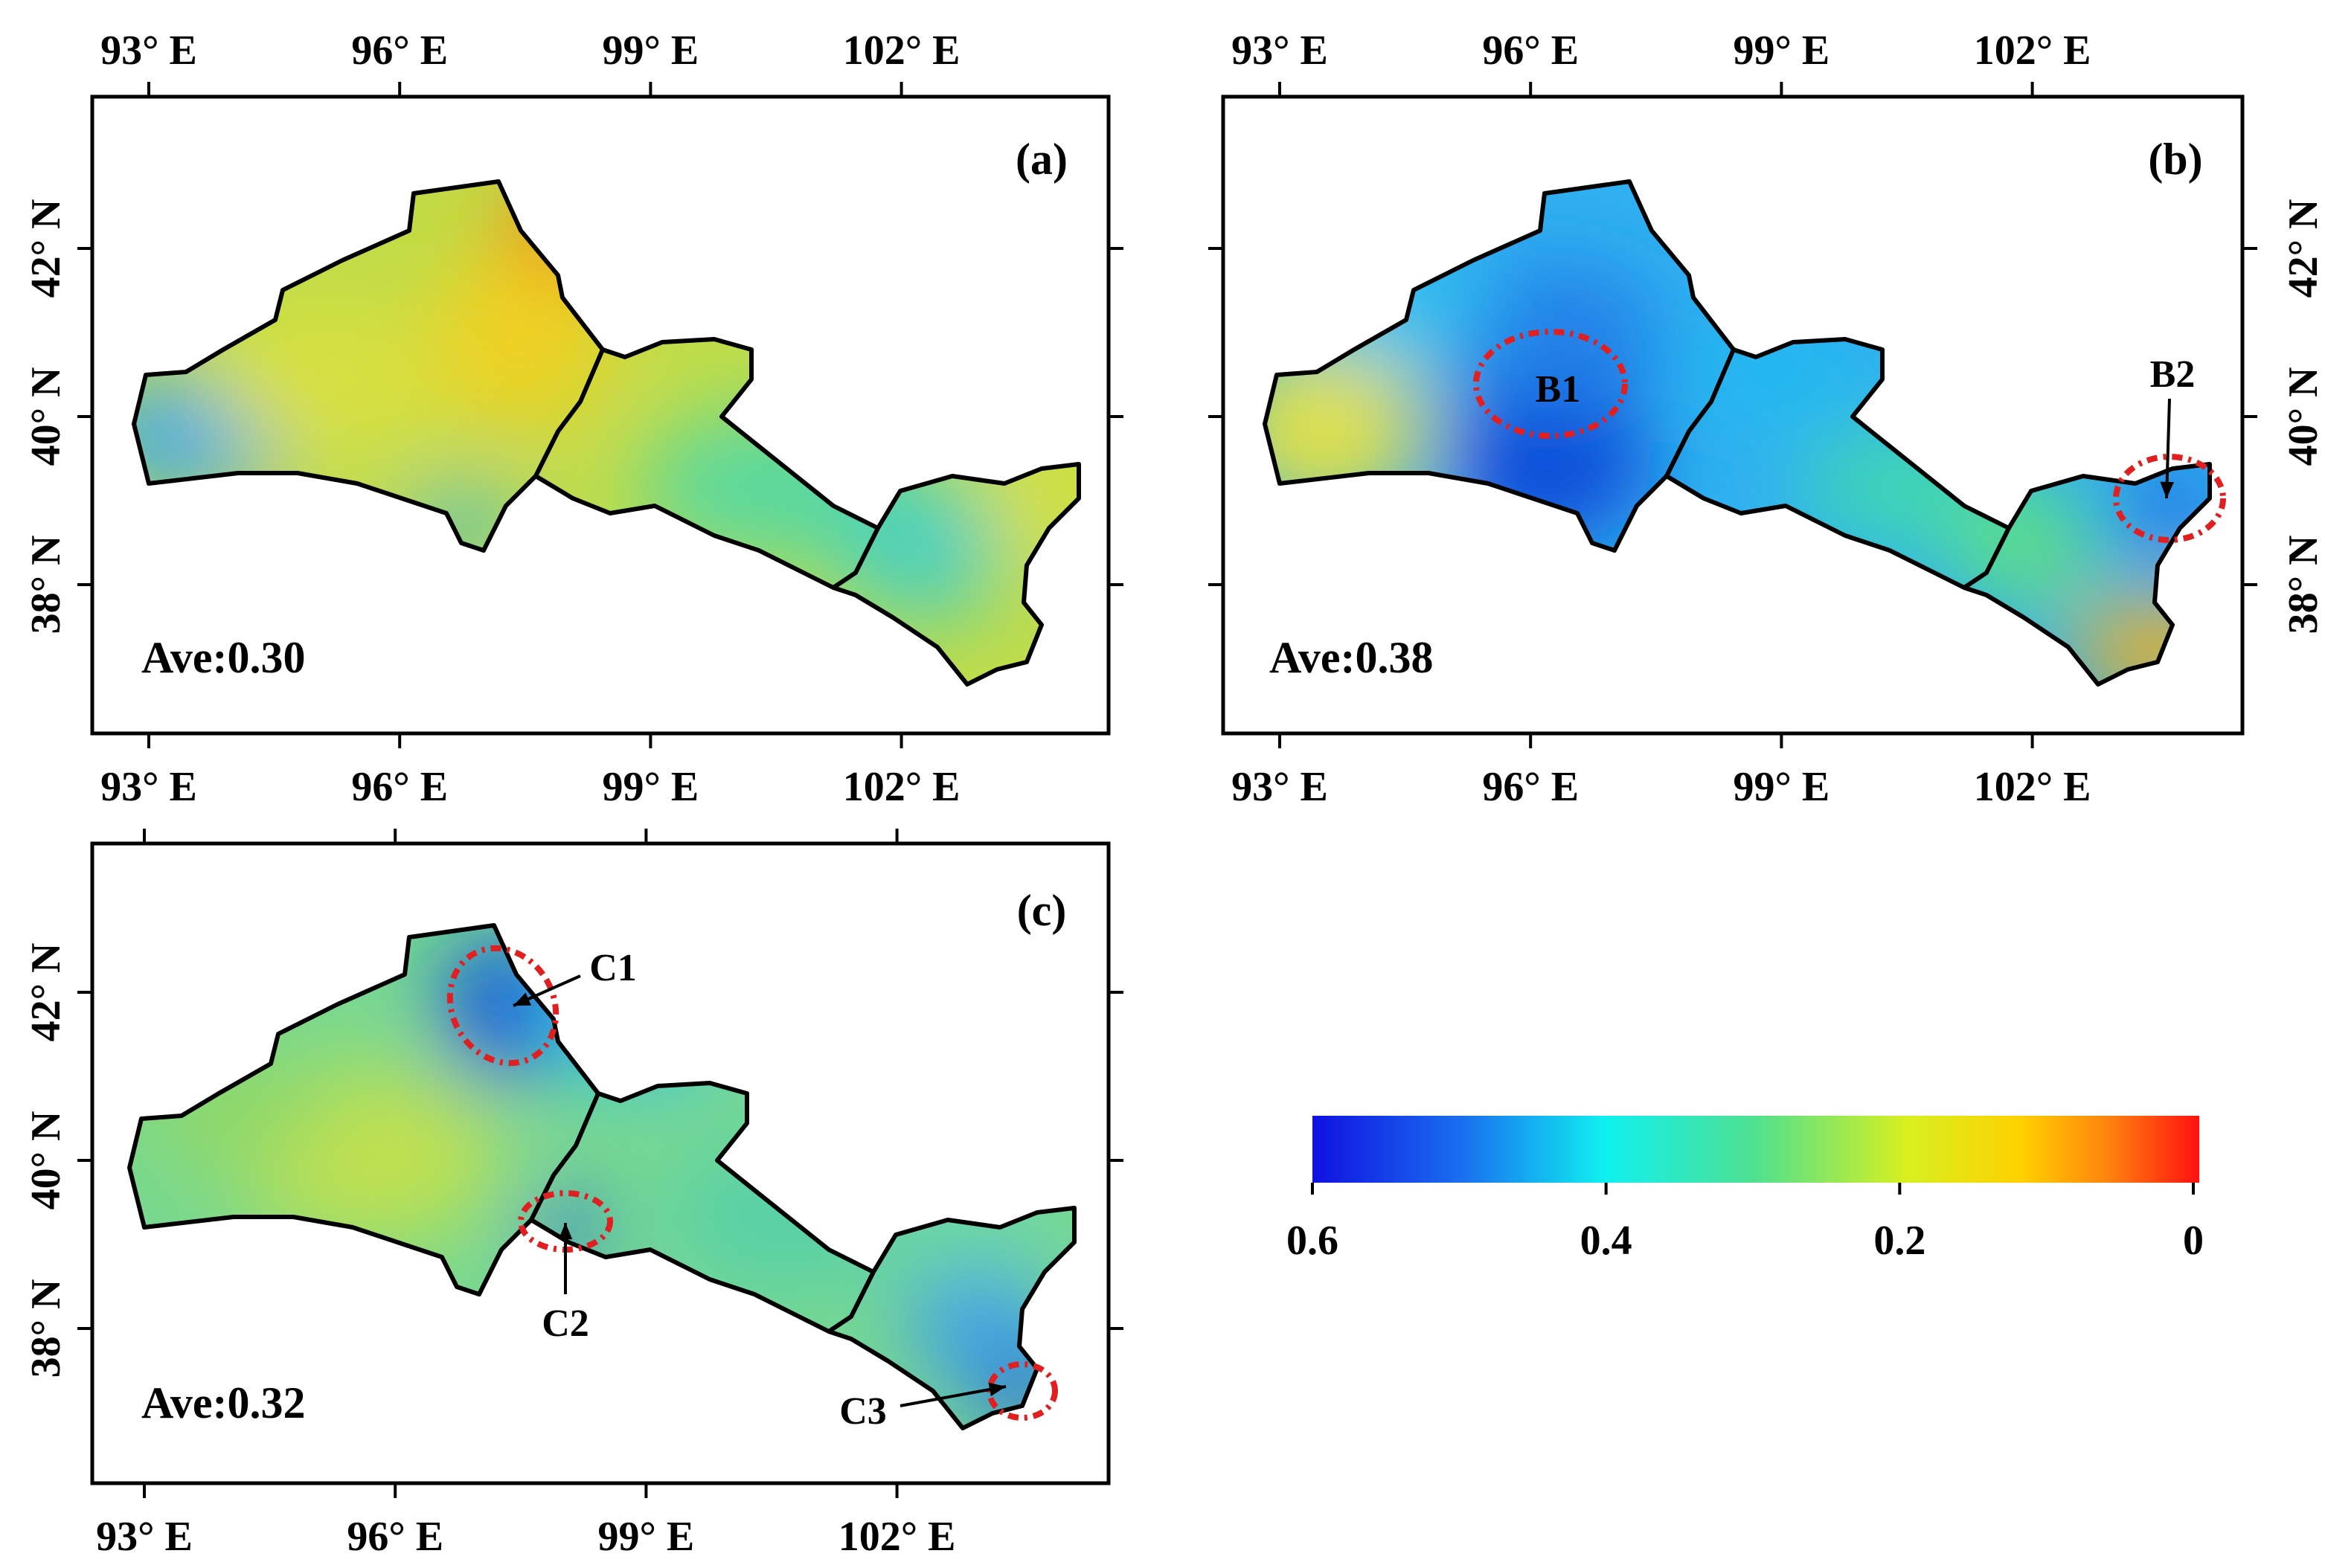  I want to click on region-base, so click(601, 1176).